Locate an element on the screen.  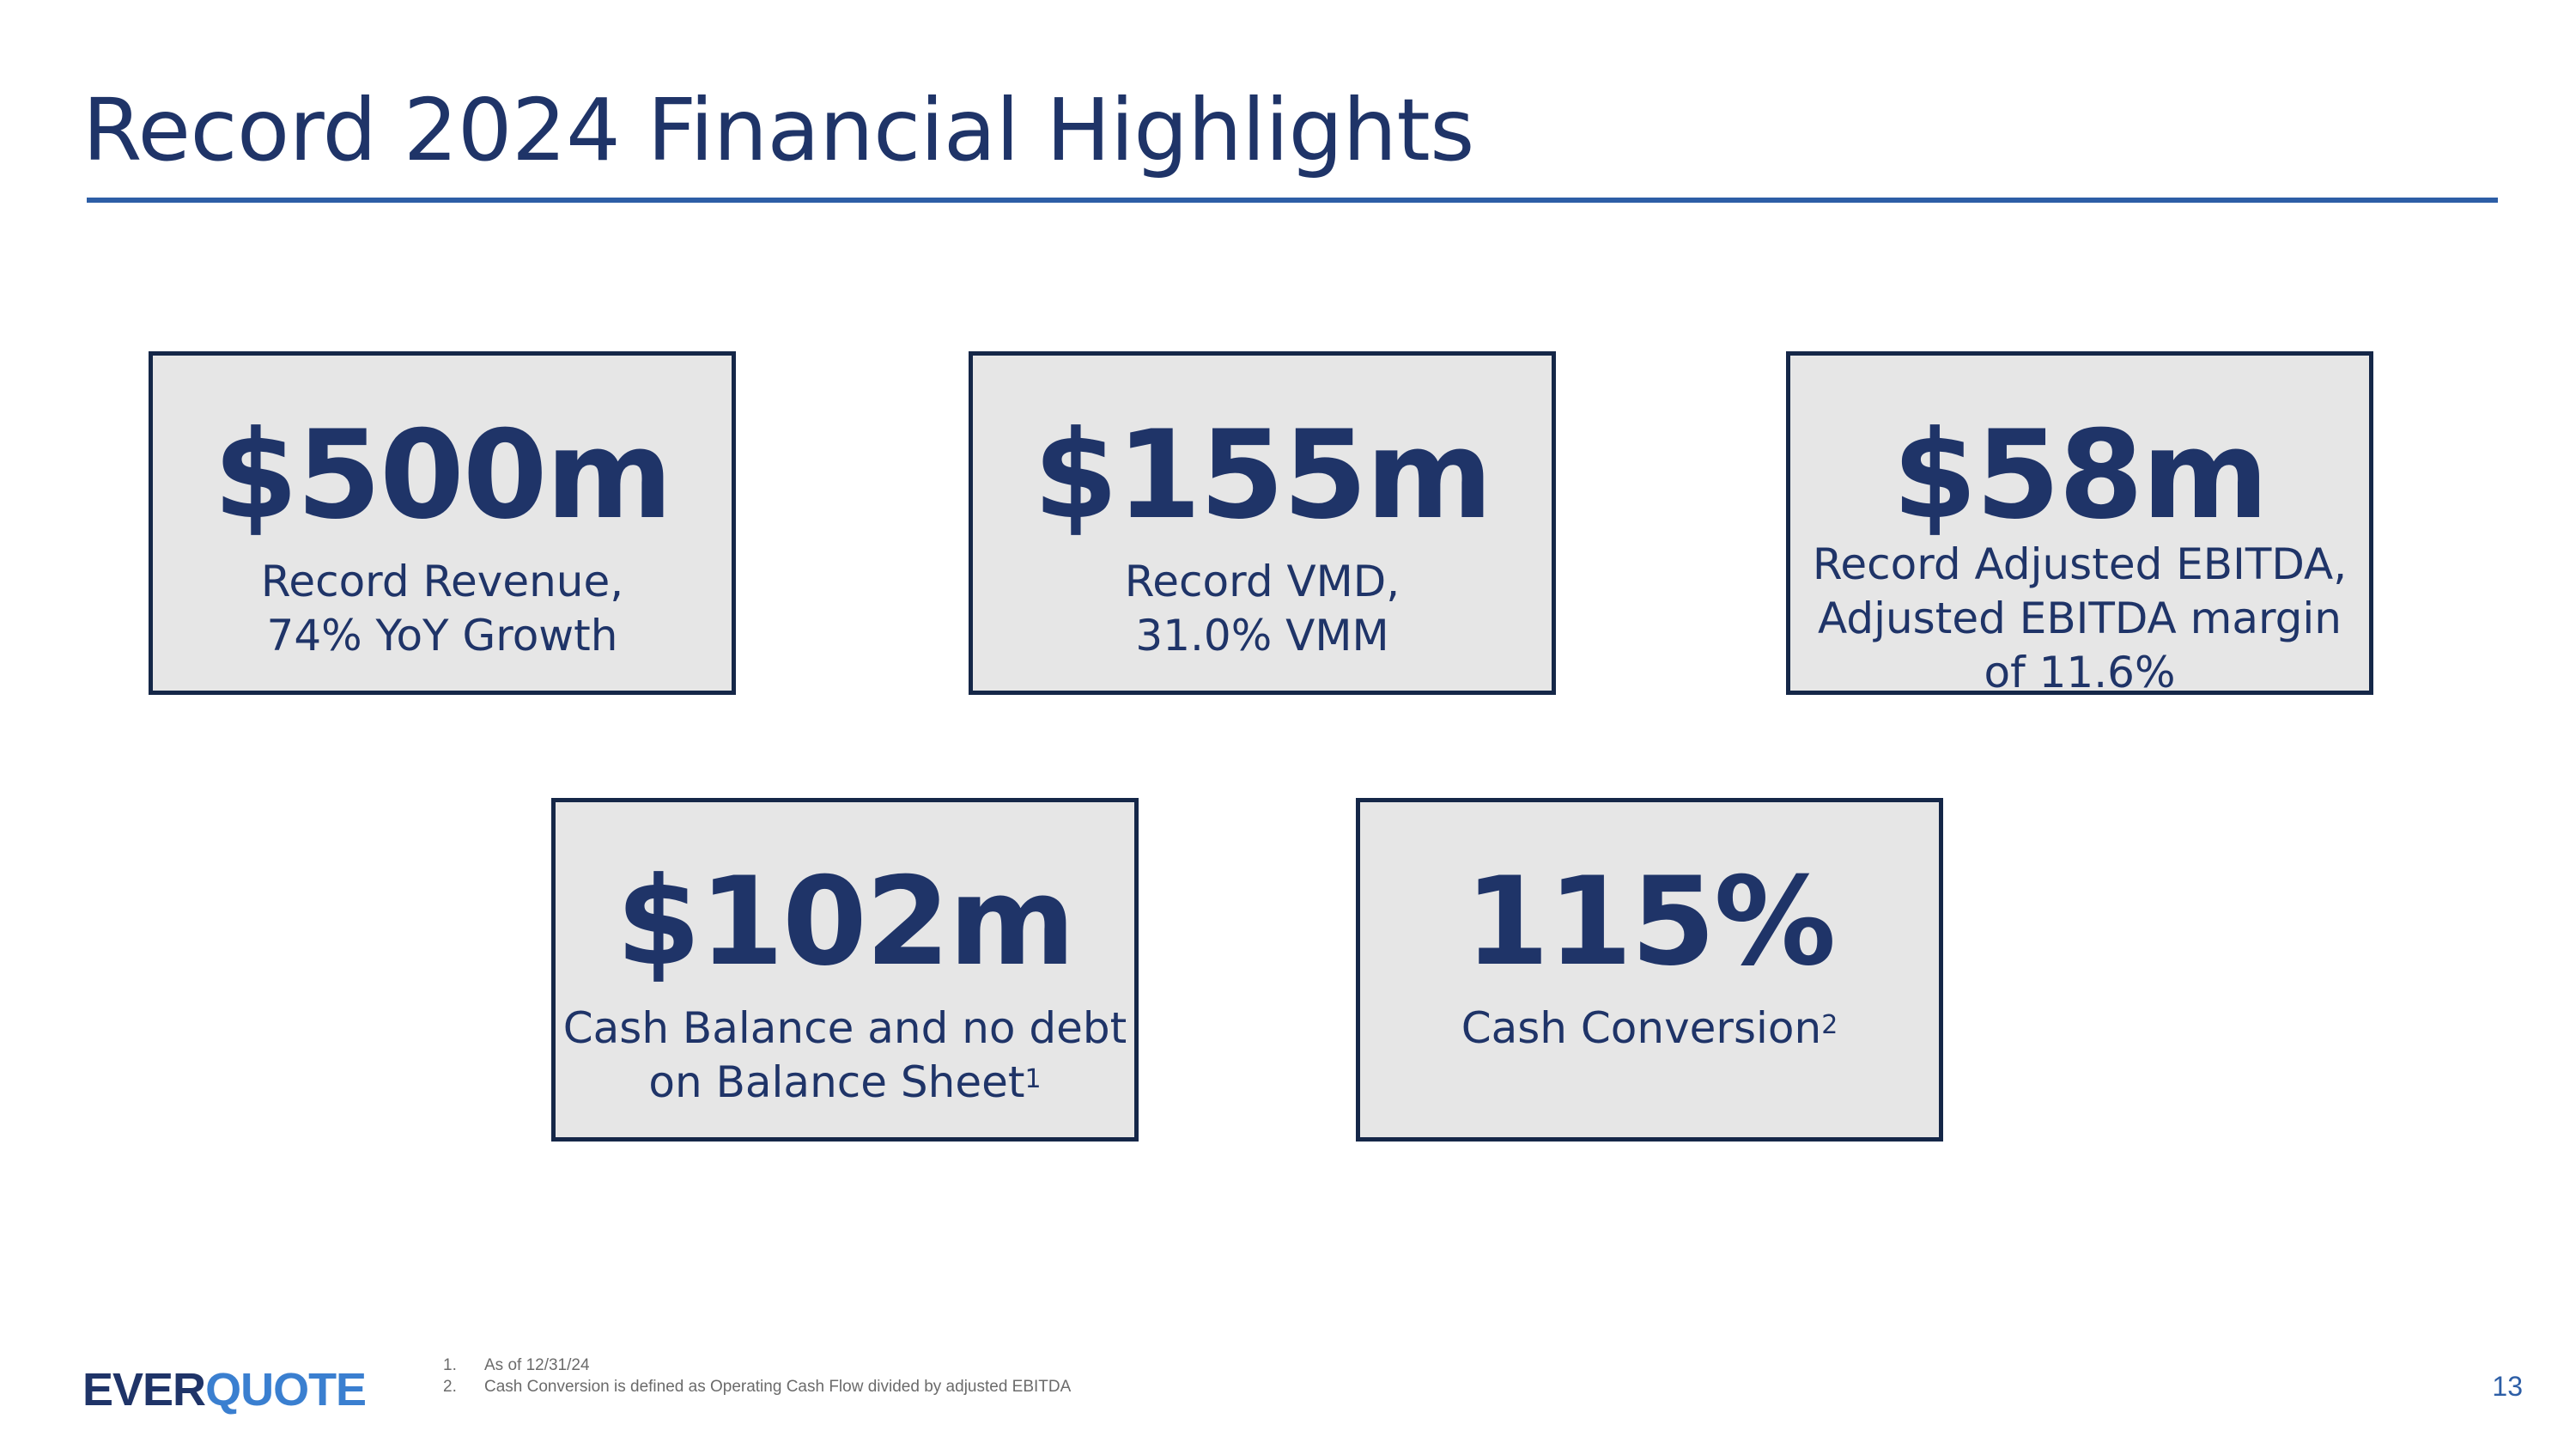
footnote-number: 2. is located at coordinates (450, 1387).